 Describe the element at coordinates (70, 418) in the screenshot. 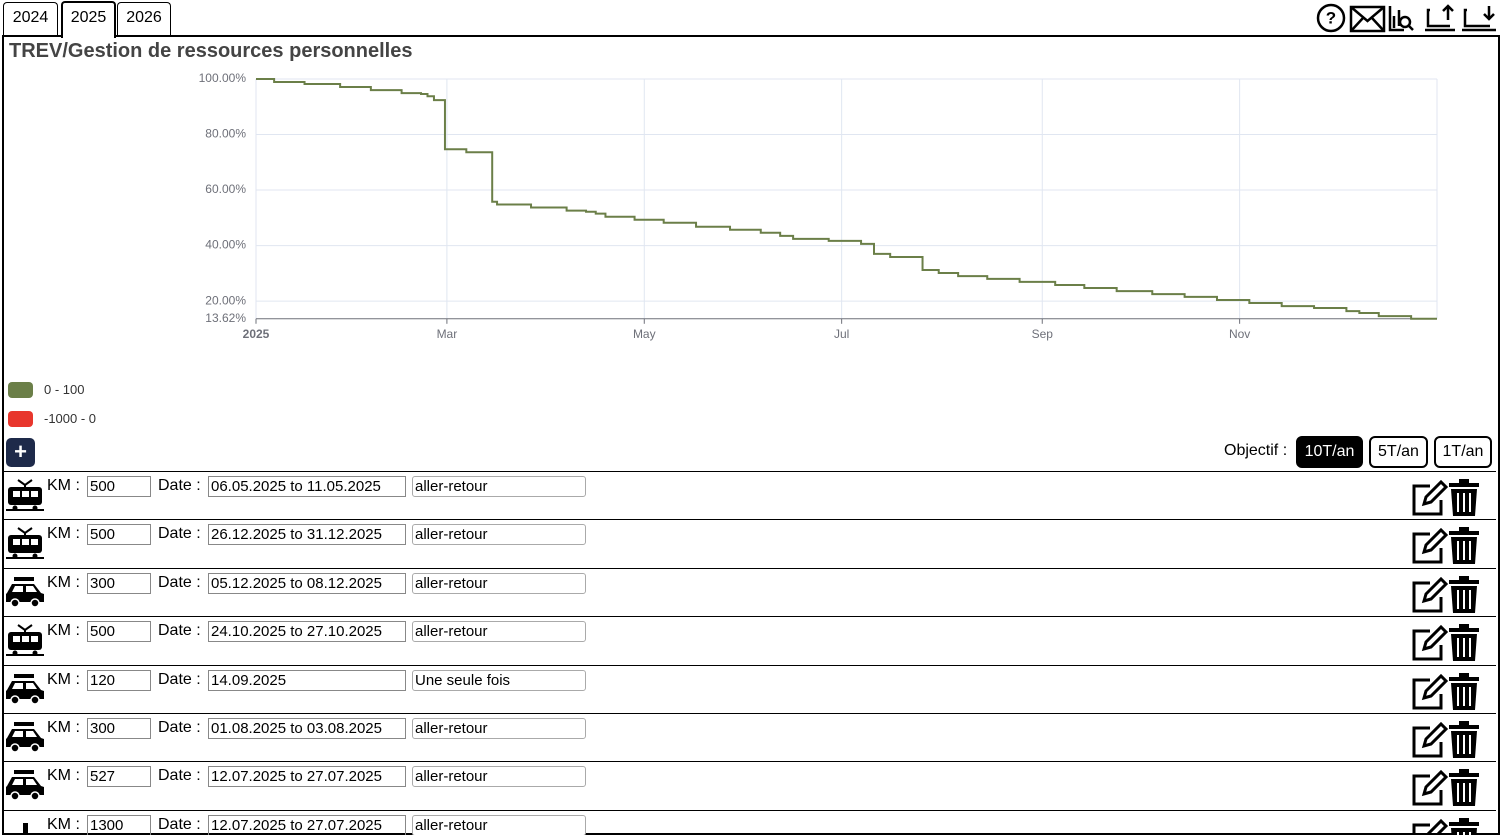

I see `legend-label: -1000 - 0` at that location.